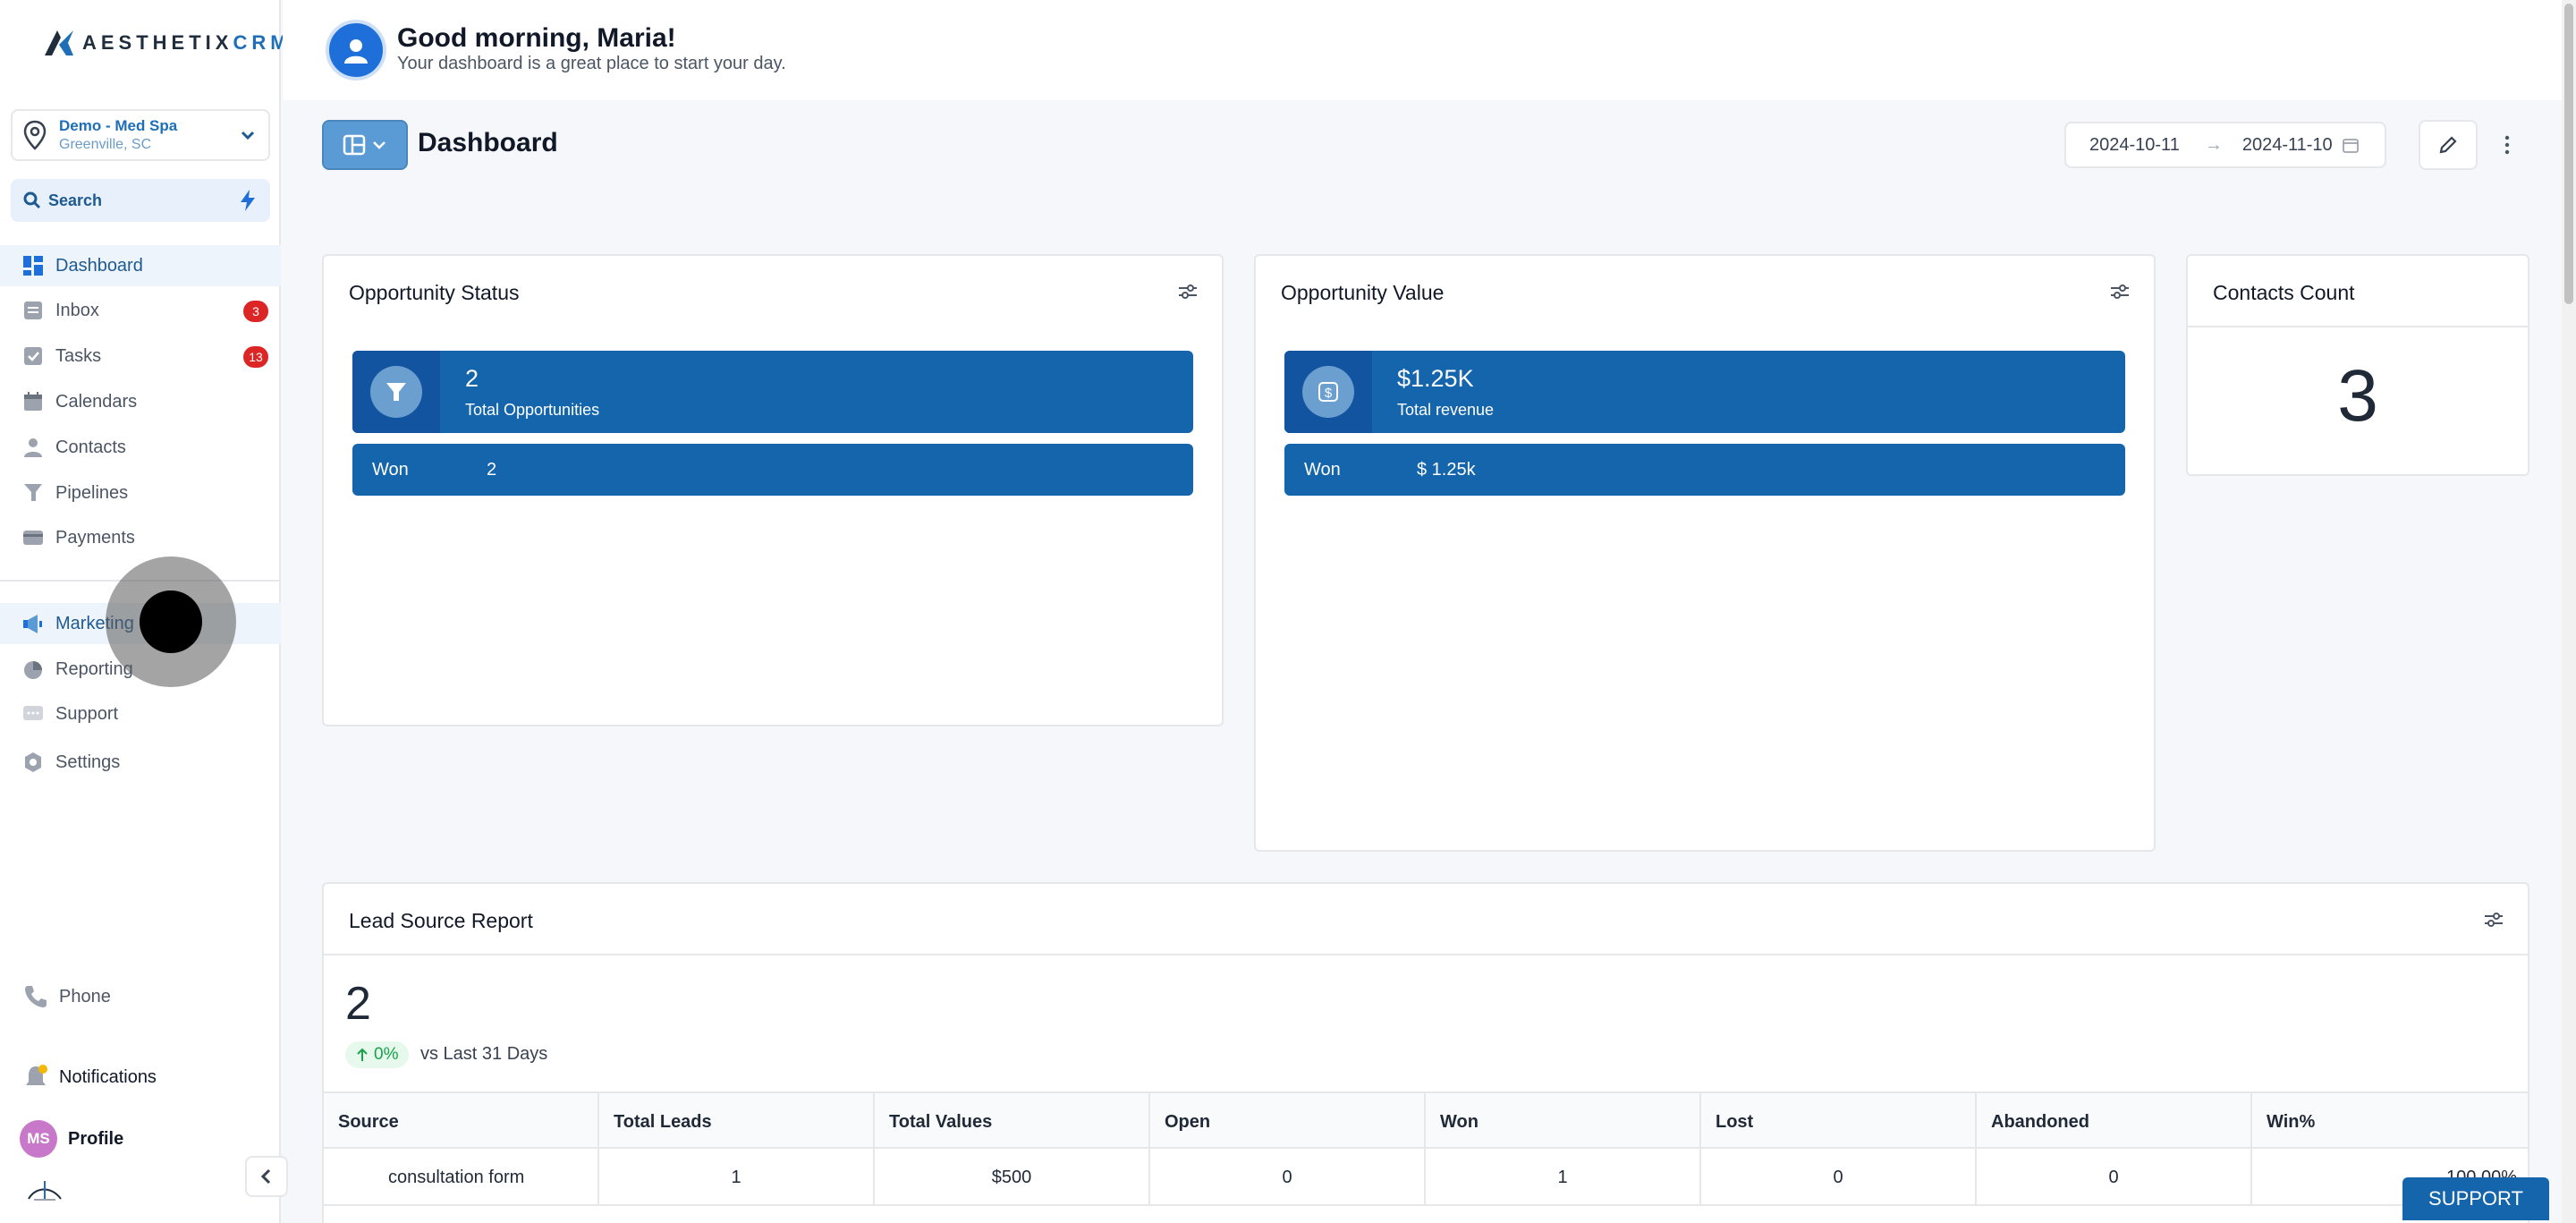  Describe the element at coordinates (140, 493) in the screenshot. I see `sidebar-item-pipelines: Pipelines` at that location.